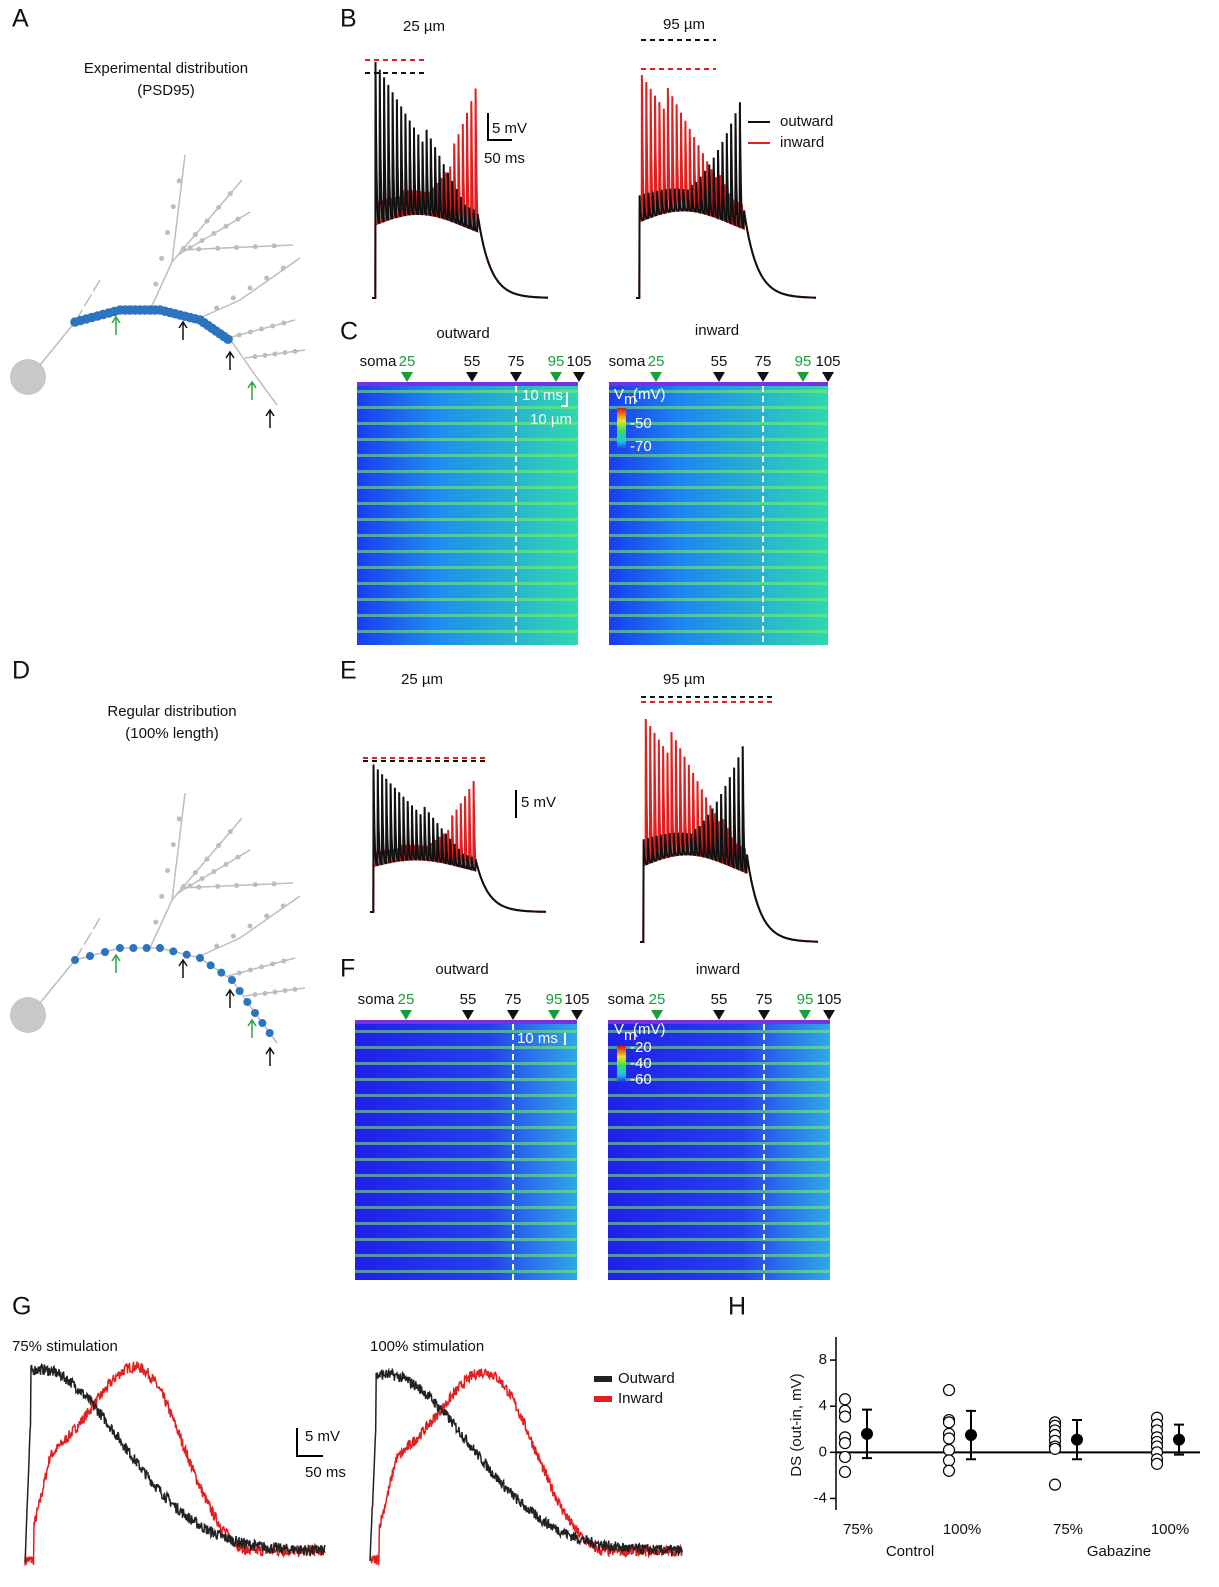 The width and height of the screenshot is (1219, 1587). What do you see at coordinates (718, 969) in the screenshot?
I see `label: inward` at bounding box center [718, 969].